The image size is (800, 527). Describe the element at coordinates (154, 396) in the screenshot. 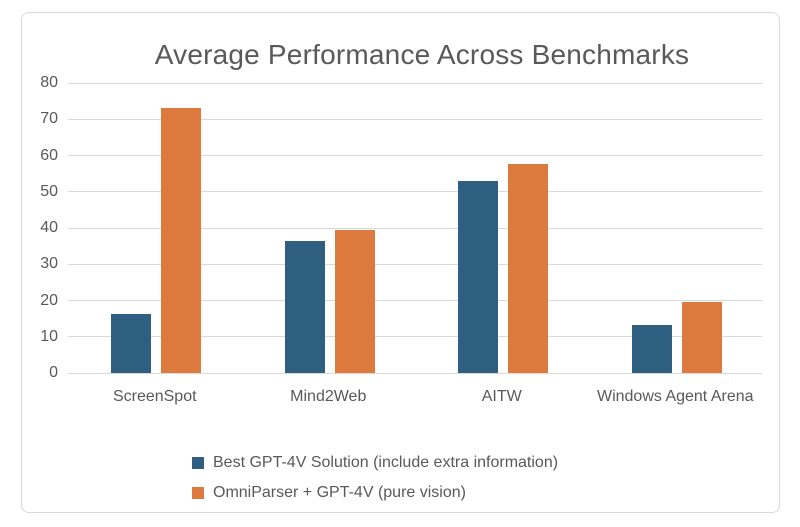

I see `x-axis-category-label: ScreenSpot` at that location.